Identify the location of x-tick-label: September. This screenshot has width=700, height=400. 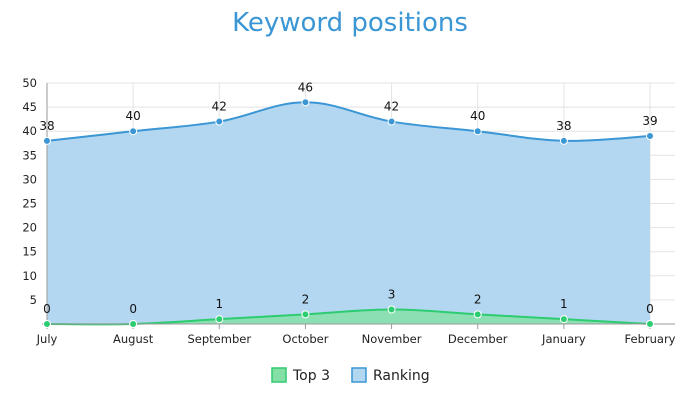
(219, 339).